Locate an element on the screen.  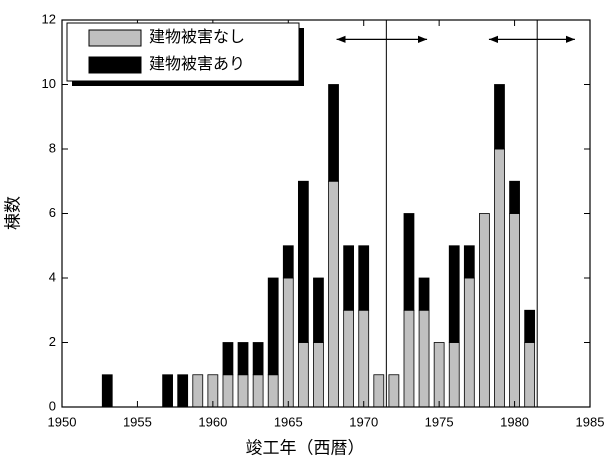
x-tick-label: 1980 is located at coordinates (514, 421).